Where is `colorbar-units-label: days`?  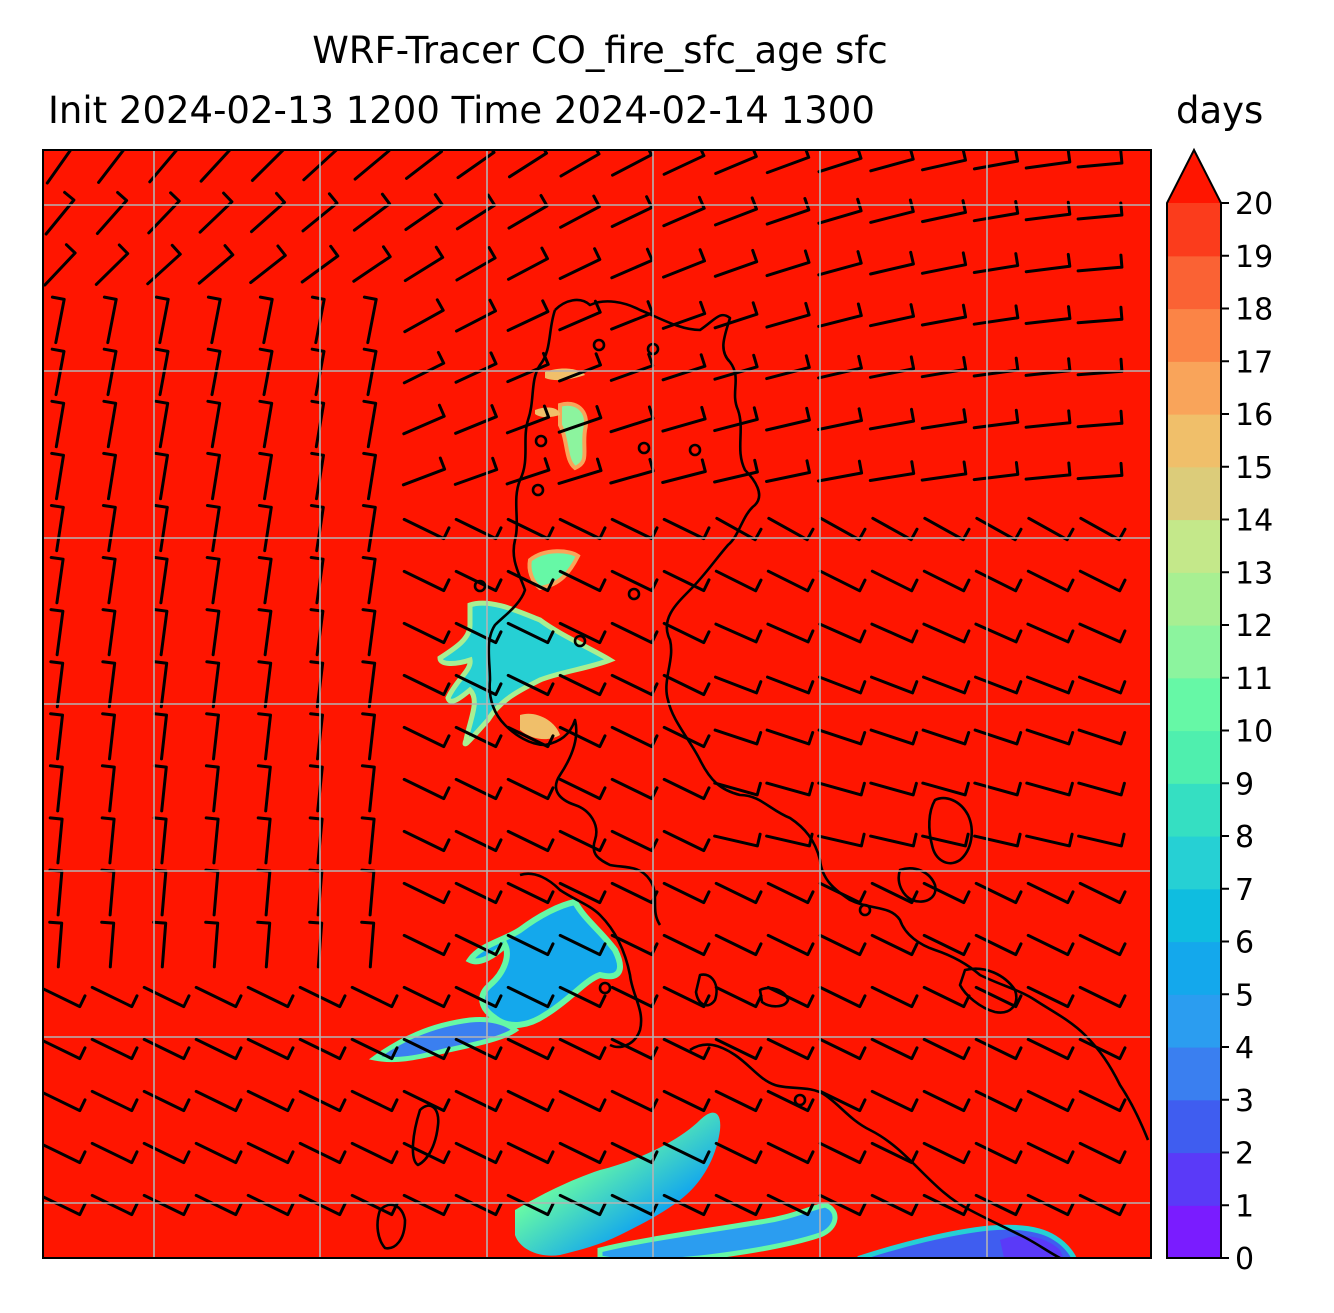 colorbar-units-label: days is located at coordinates (1220, 110).